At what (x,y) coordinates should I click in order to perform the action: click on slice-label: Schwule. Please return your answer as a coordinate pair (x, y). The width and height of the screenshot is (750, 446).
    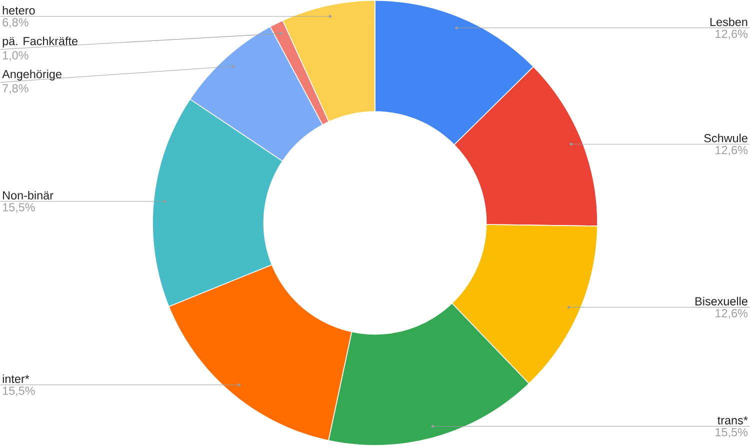
    Looking at the image, I should click on (726, 138).